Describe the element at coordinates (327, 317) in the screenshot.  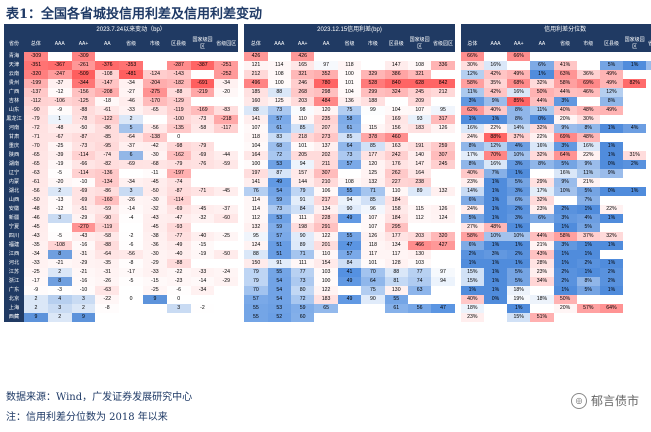
I see `table-row: 西藏 9 2 9 55 52 60 23% 15% 51%` at that location.